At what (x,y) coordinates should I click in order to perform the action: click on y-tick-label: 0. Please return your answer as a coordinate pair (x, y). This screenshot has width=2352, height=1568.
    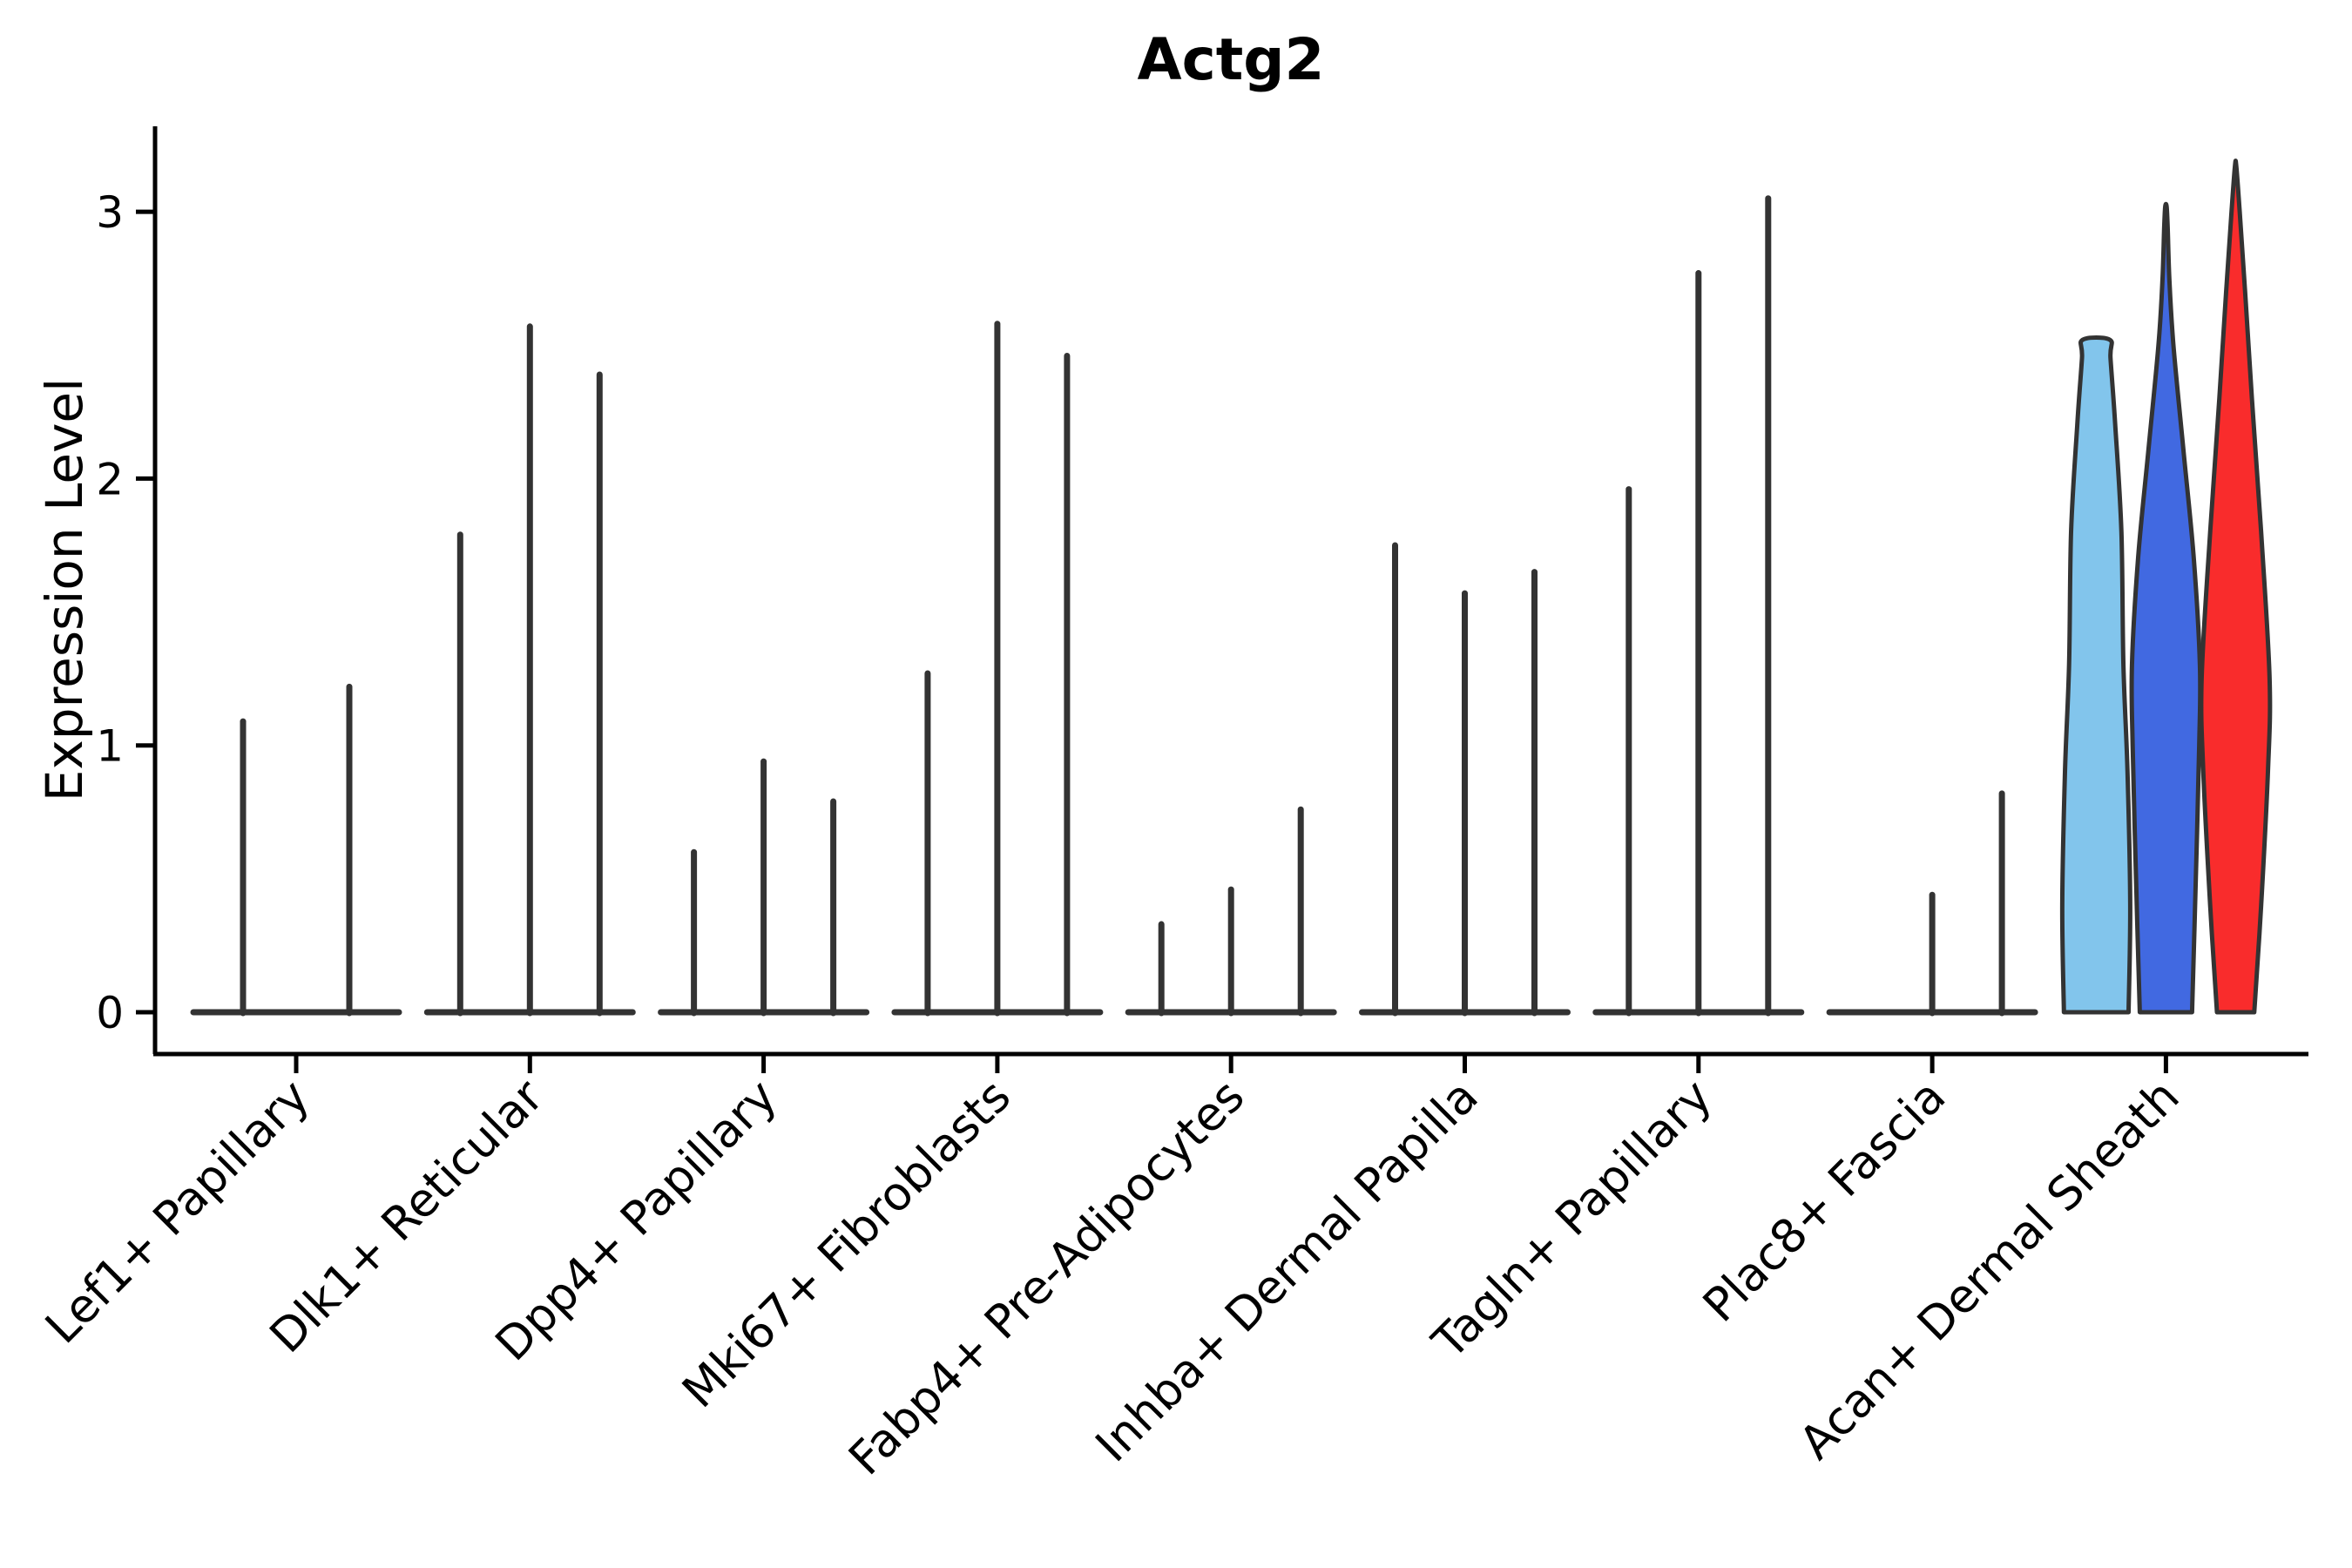
    Looking at the image, I should click on (110, 1013).